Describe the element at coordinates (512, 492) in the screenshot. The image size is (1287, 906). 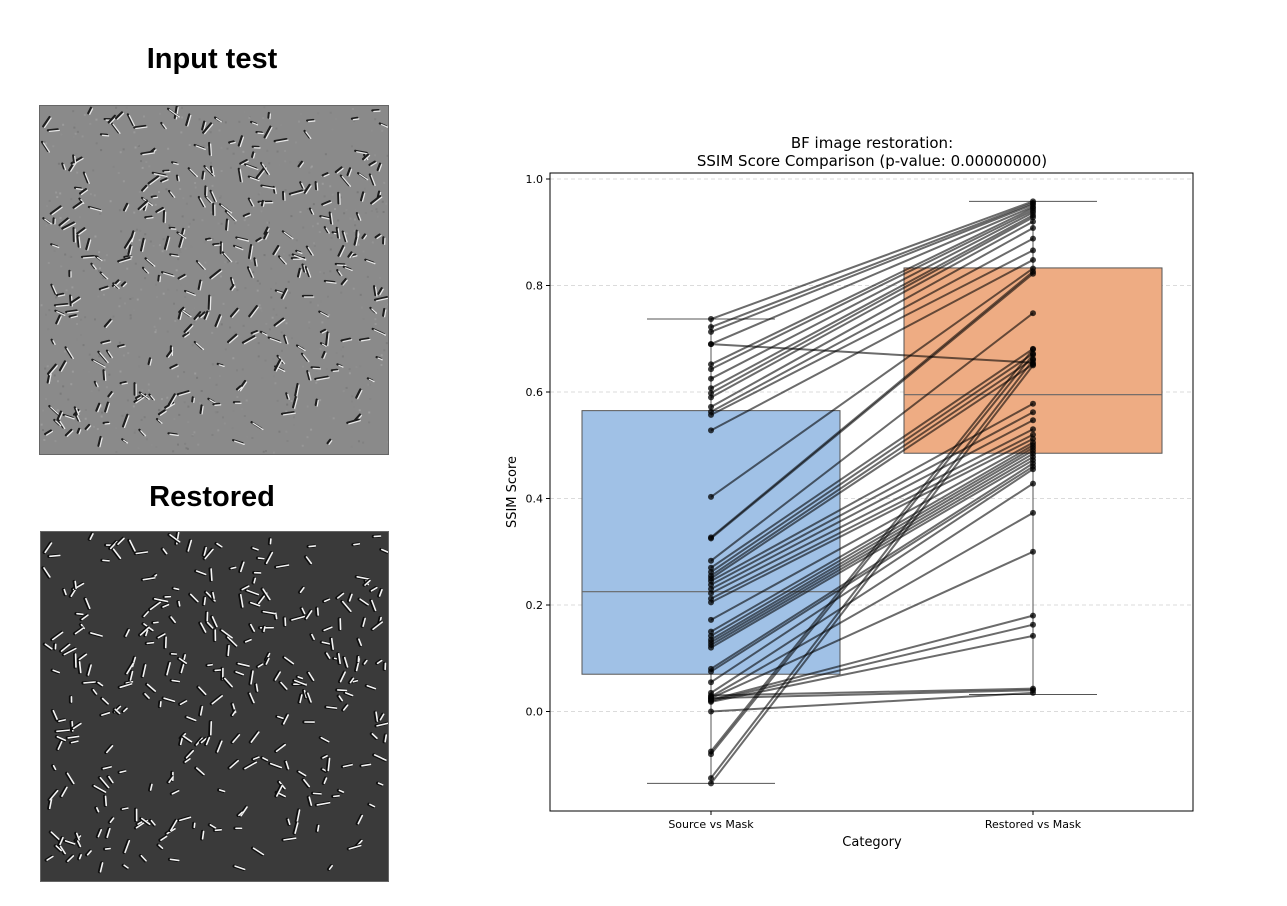
I see `y-axis-label: SSIM Score` at that location.